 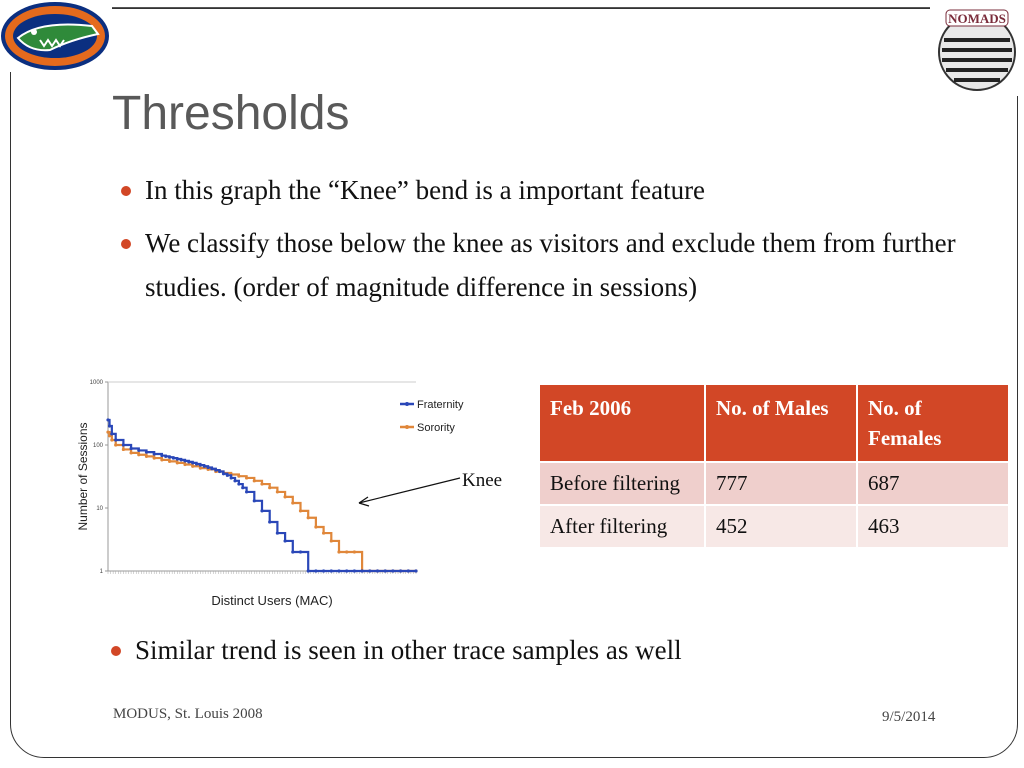 I want to click on nomads-logo-text: NOMADS, so click(x=977, y=18).